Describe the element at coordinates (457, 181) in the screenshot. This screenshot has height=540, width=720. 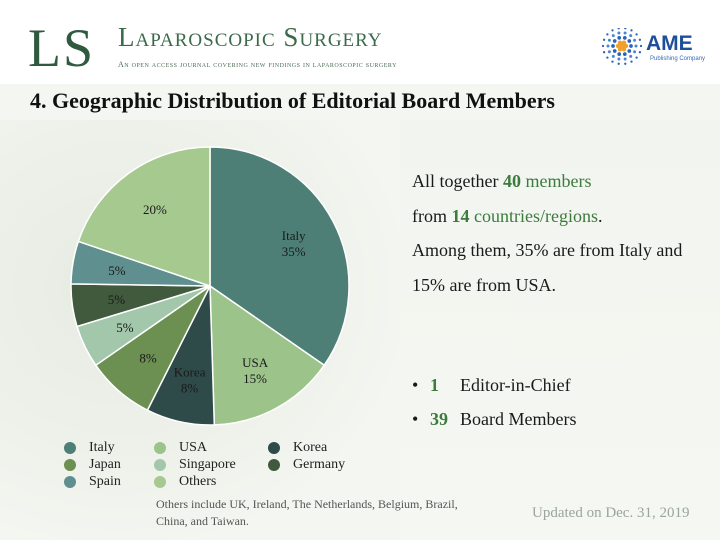
I see `summary-prefix: All together` at that location.